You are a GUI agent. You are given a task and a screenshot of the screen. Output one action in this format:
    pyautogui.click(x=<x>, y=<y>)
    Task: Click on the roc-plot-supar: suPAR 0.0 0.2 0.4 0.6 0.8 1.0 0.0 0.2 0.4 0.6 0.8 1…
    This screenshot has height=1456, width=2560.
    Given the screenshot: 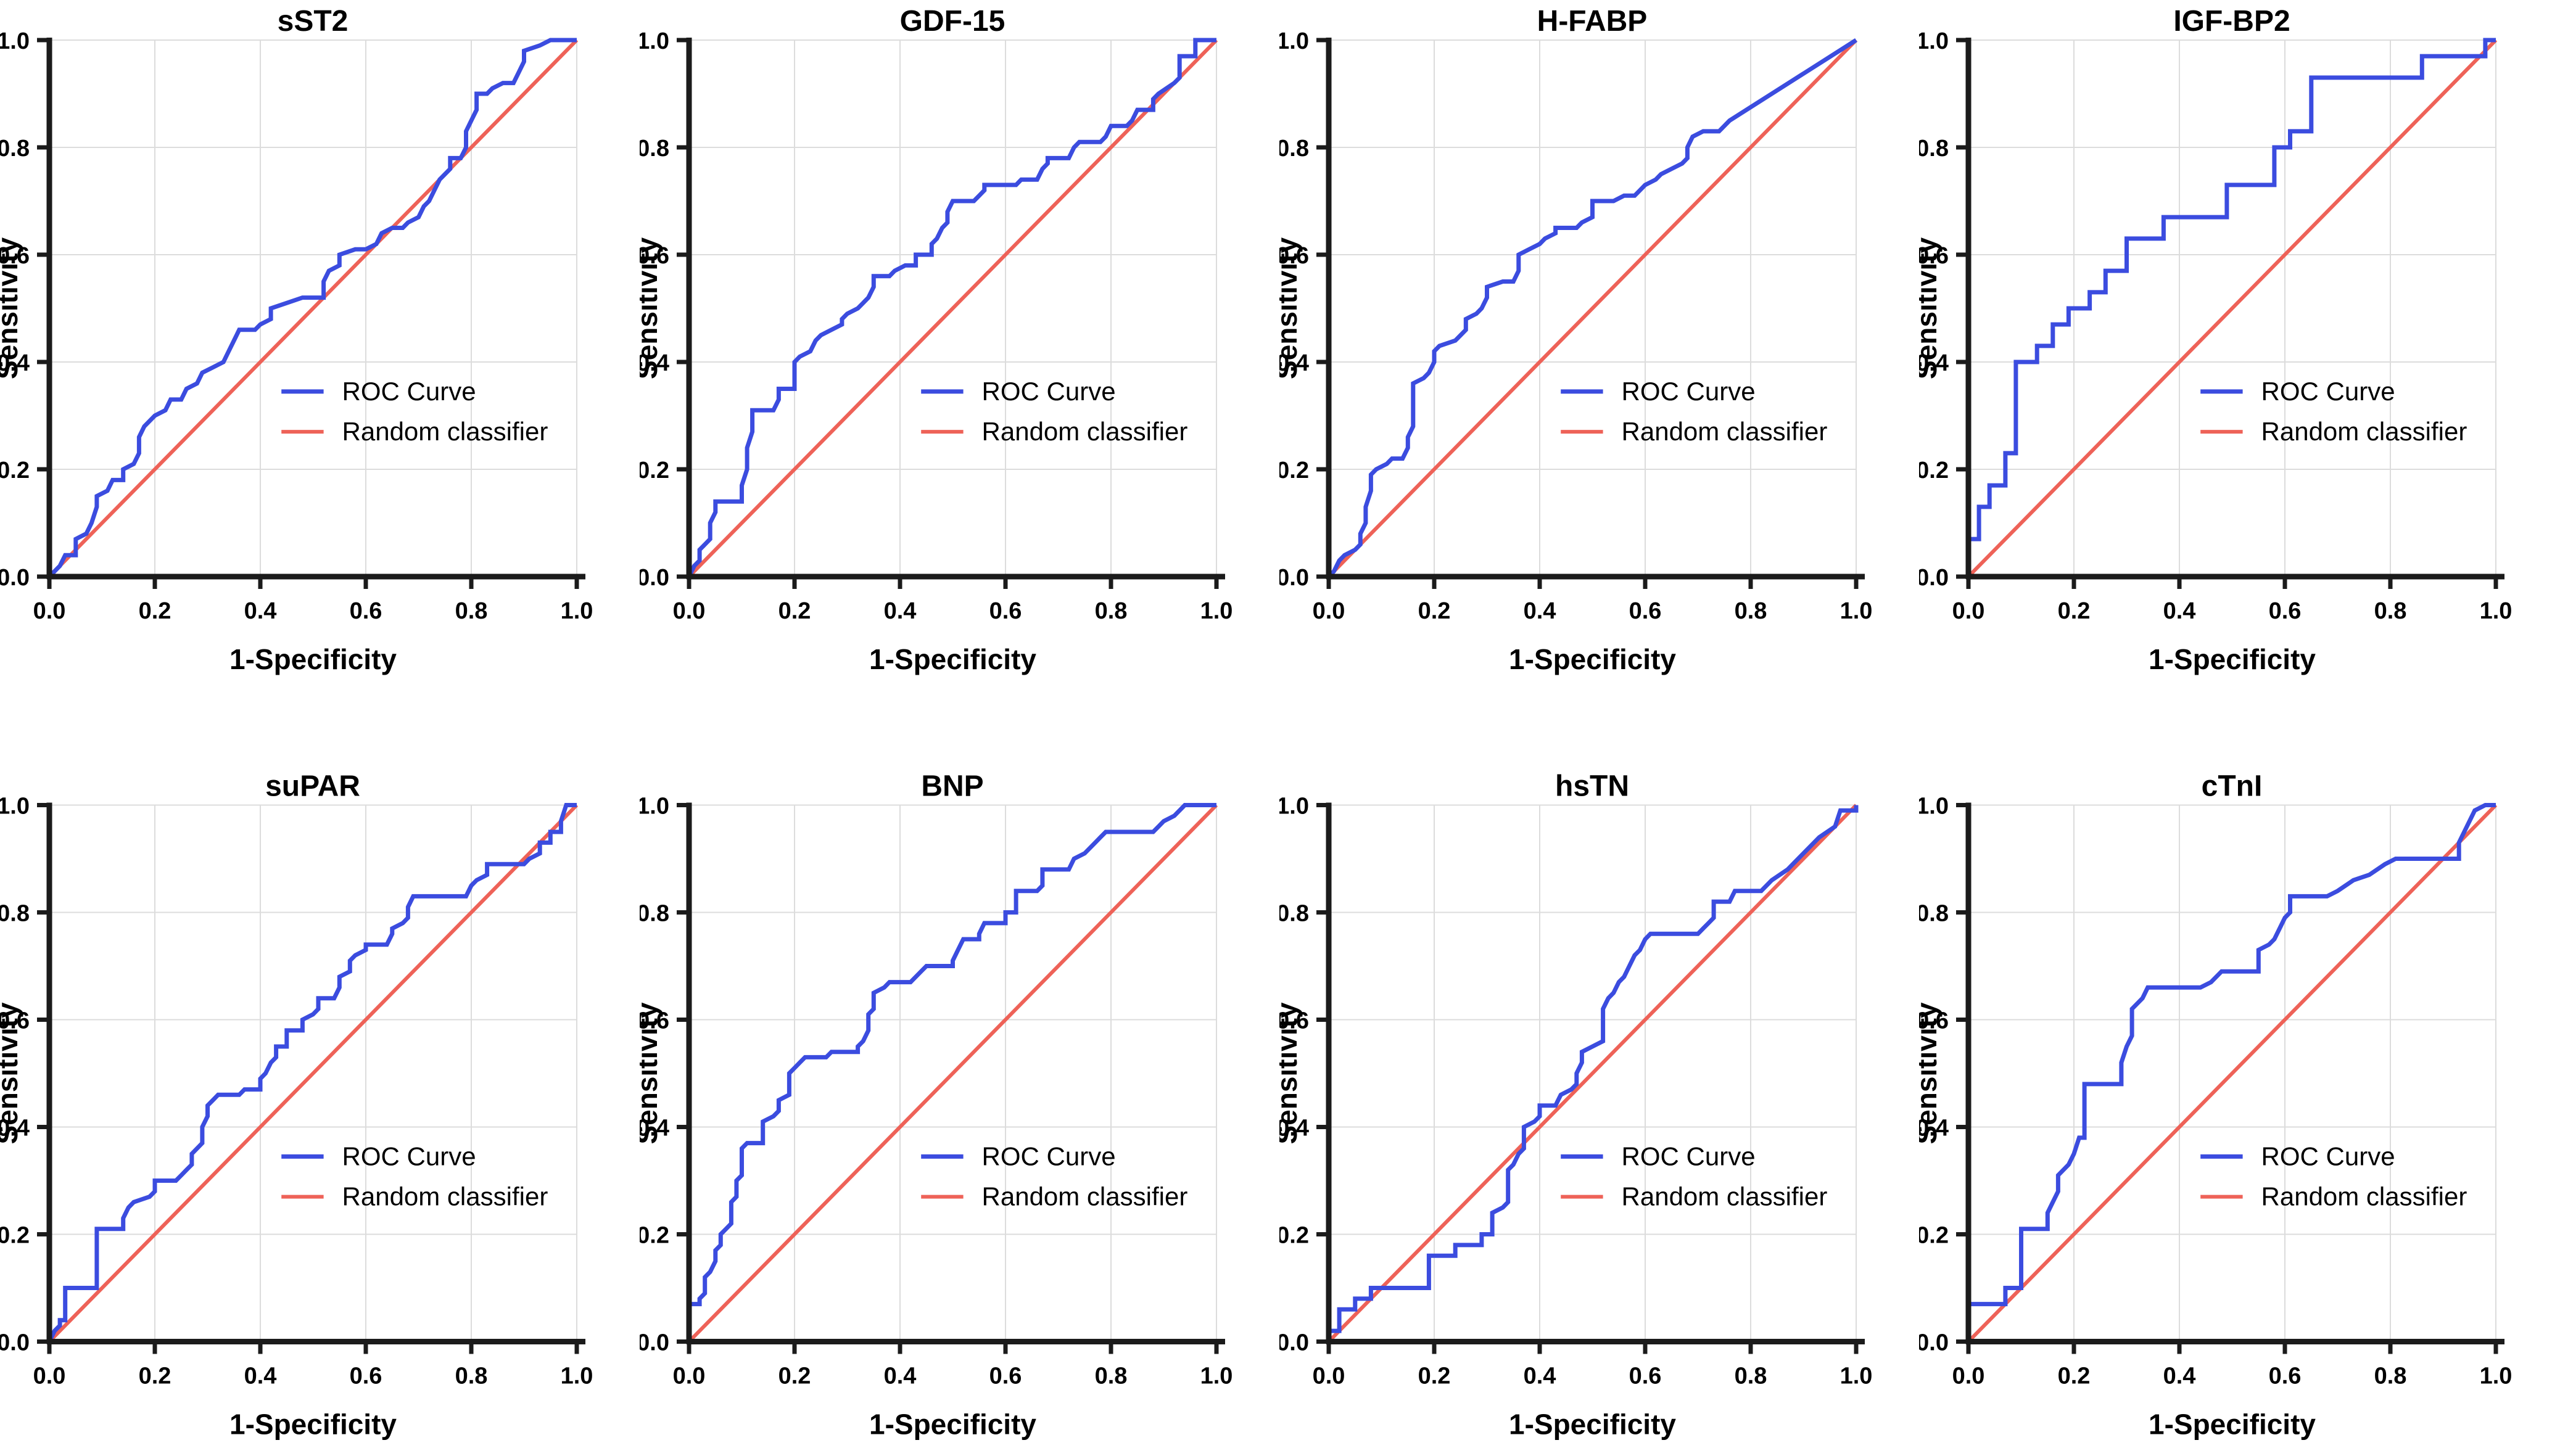 What is the action you would take?
    pyautogui.click(x=296, y=1105)
    